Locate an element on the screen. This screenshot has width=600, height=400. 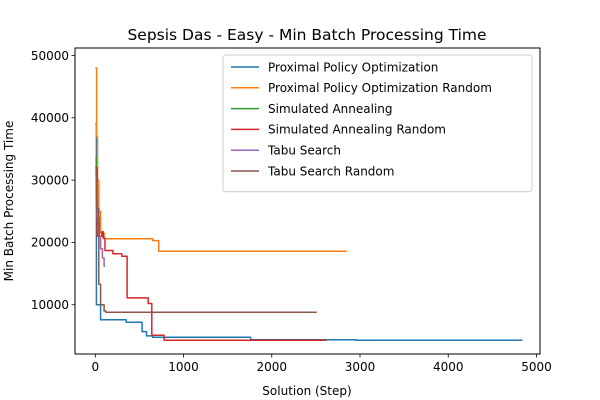
legend-label: Simulated Annealing Random is located at coordinates (357, 130).